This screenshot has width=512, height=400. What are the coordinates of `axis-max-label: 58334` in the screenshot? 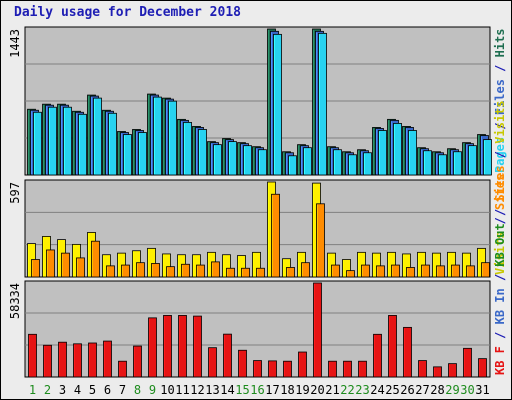 It's located at (15, 301).